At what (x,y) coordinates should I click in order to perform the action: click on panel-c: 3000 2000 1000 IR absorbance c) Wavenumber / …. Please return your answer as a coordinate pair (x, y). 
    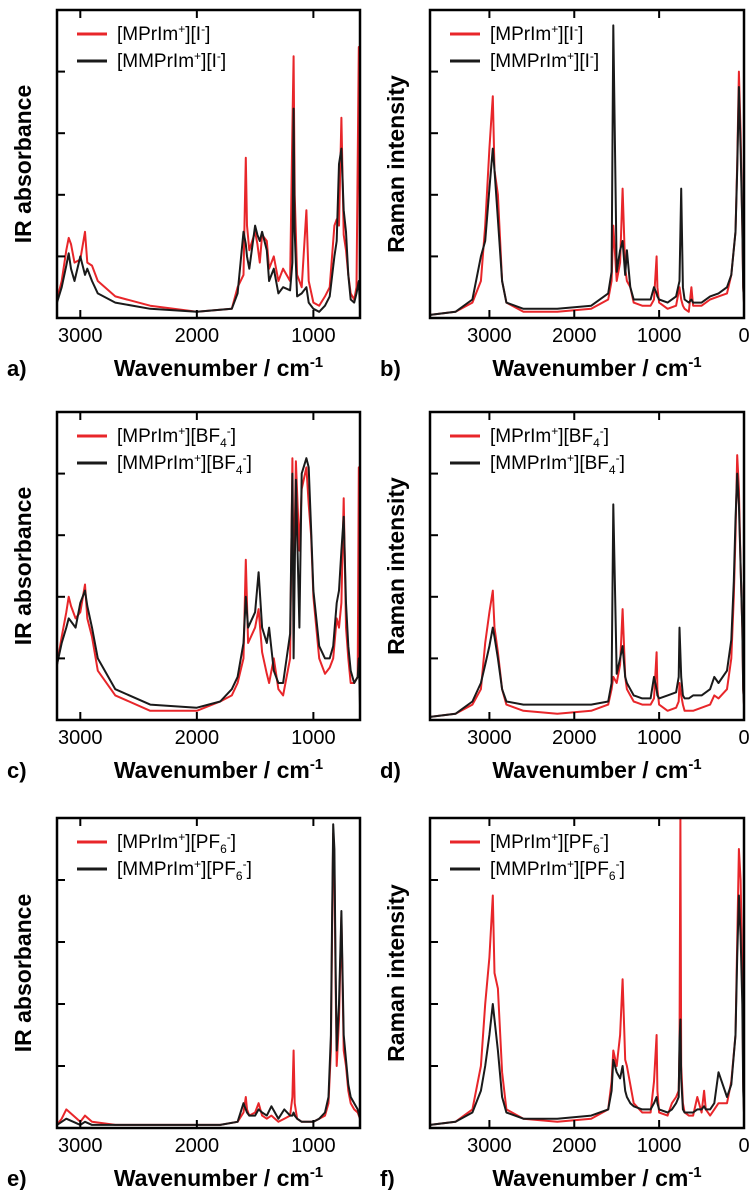
    Looking at the image, I should click on (184, 596).